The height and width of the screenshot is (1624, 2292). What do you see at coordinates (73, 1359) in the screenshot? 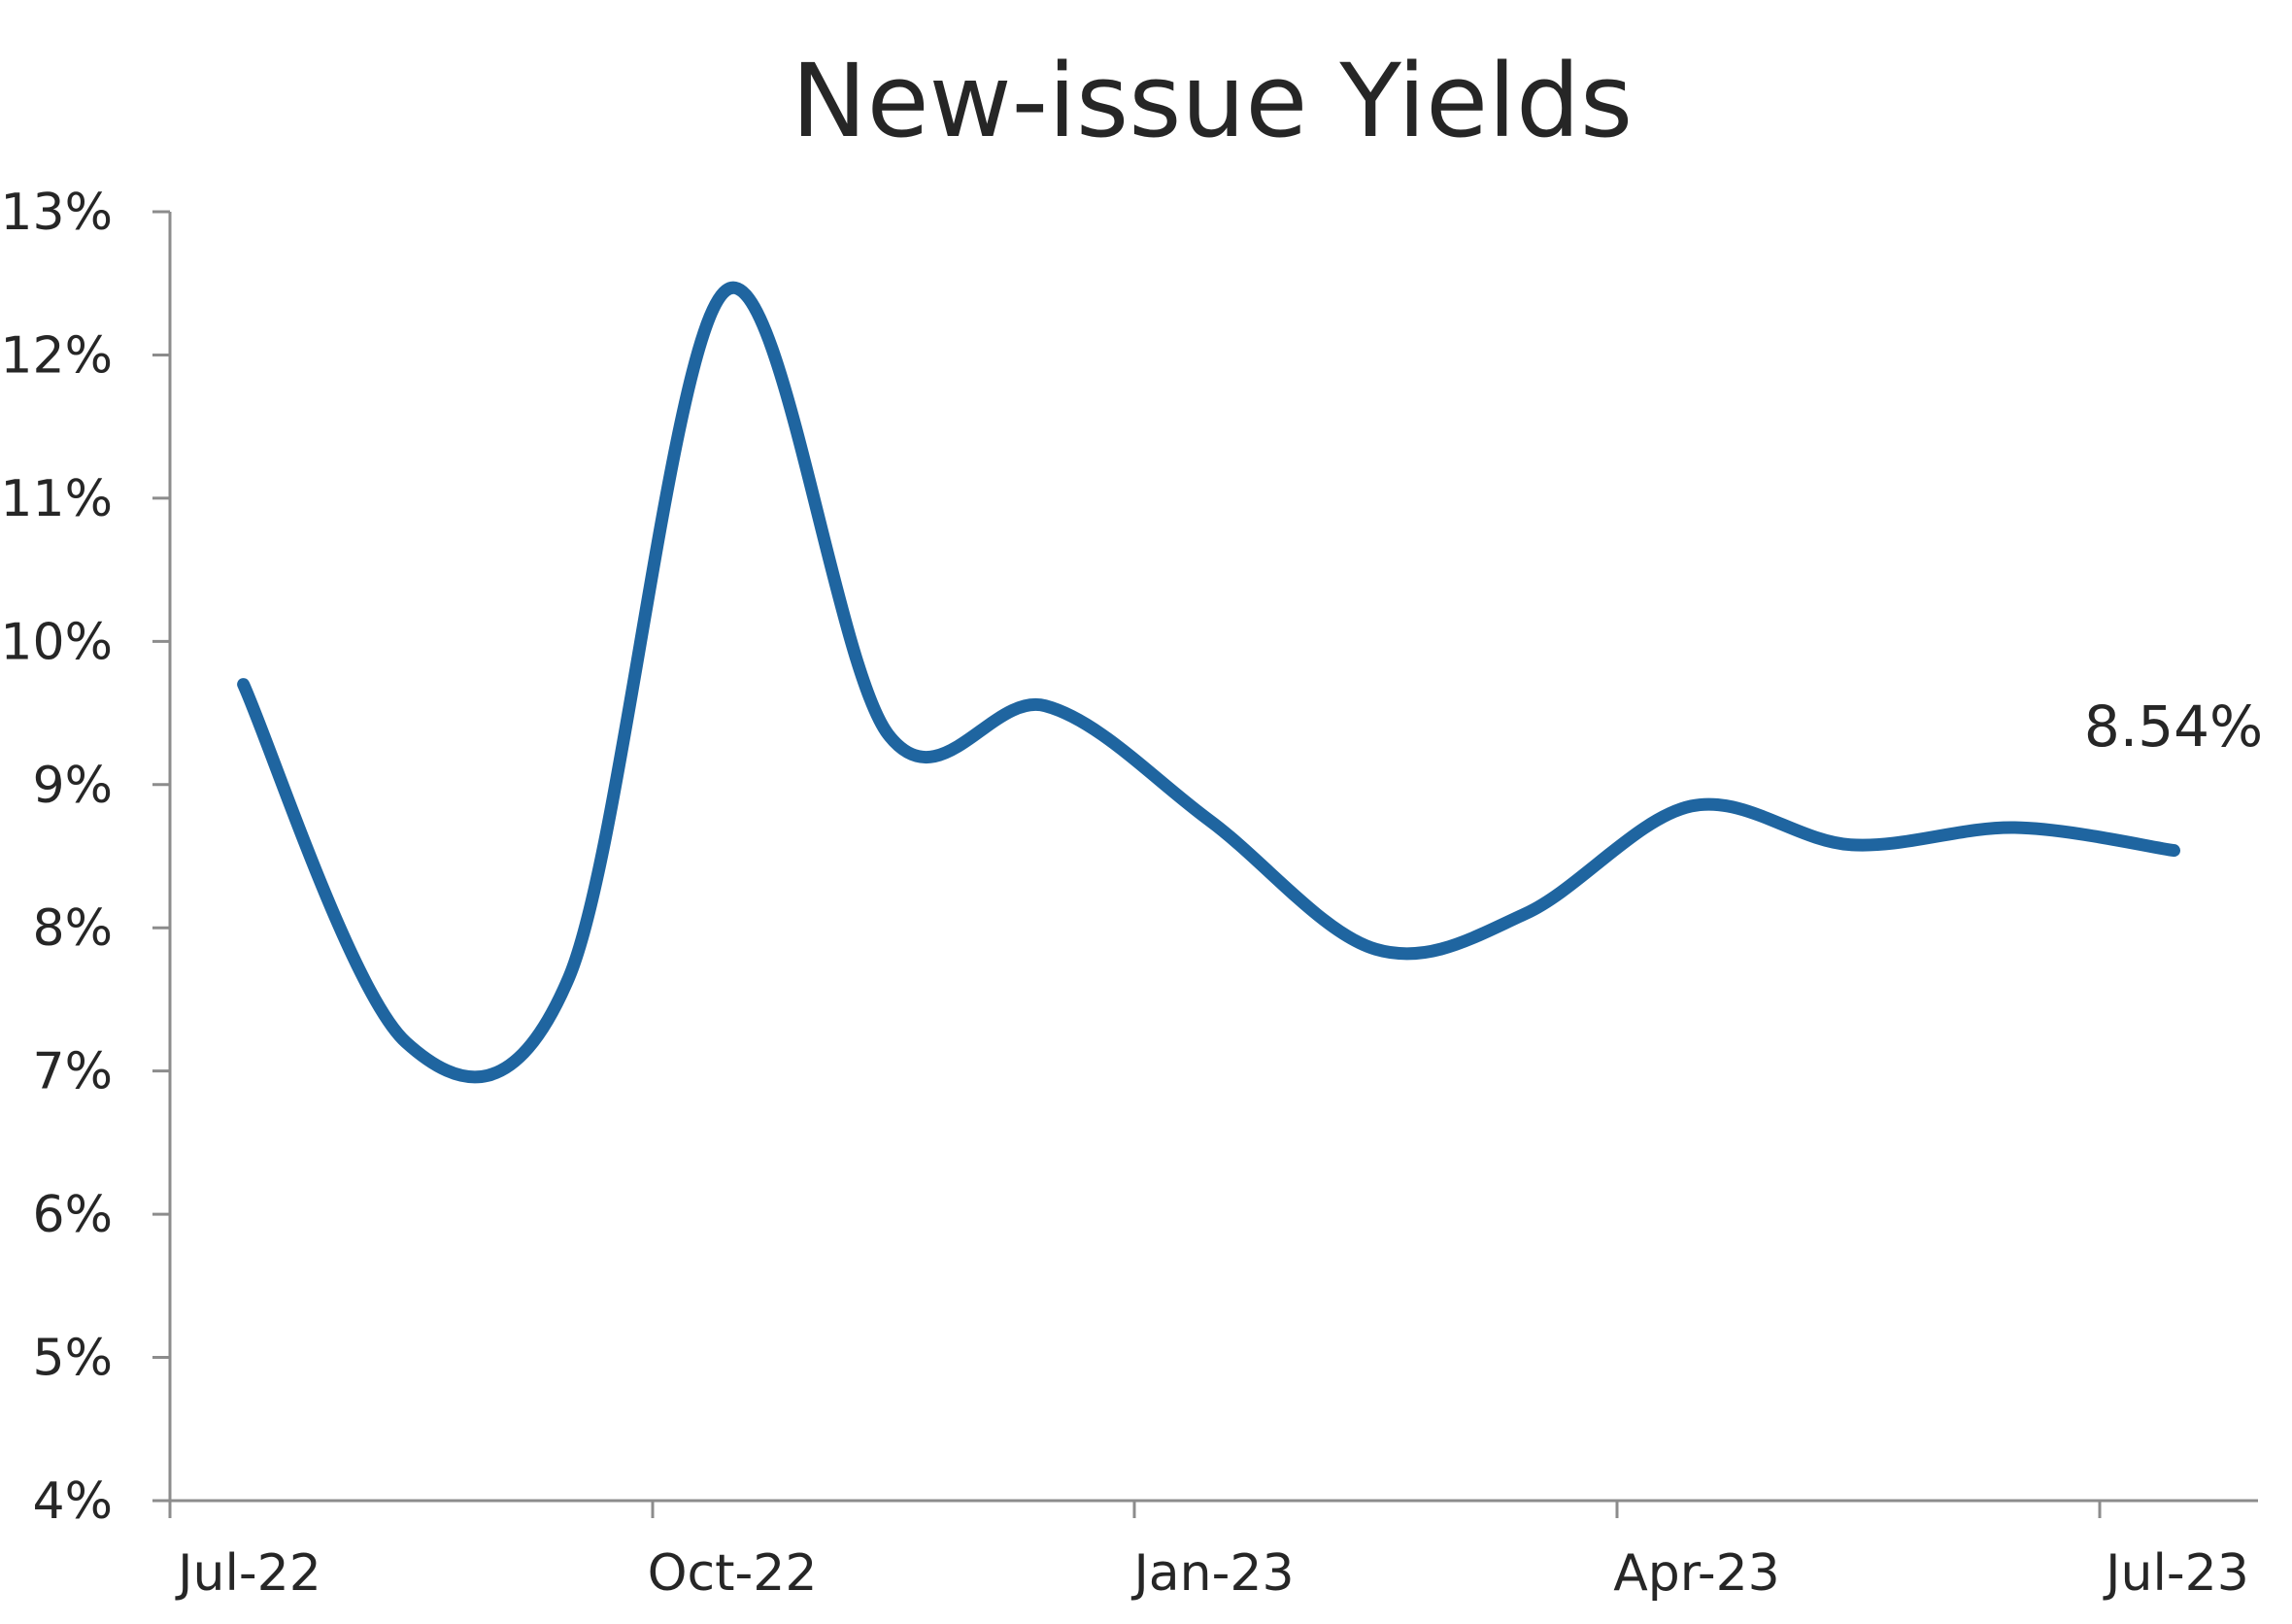
I see `y-tick-label: 5%` at bounding box center [73, 1359].